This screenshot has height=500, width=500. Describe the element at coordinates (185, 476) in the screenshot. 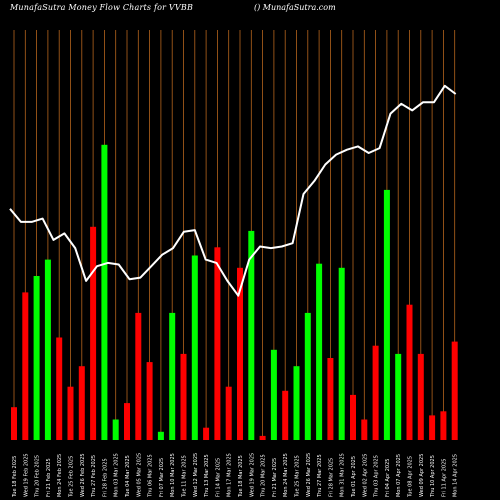

I see `x-tick-label: Tue 11 Mar 2025` at that location.